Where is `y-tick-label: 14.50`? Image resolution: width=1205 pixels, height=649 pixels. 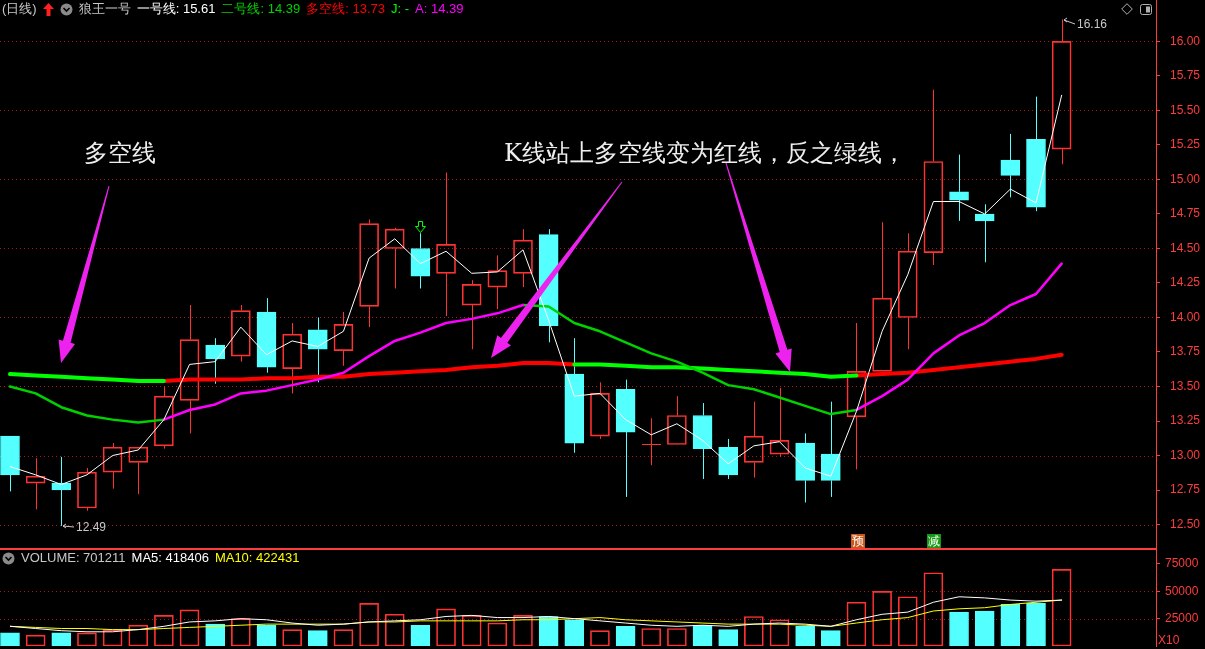
y-tick-label: 14.50 is located at coordinates (1185, 247).